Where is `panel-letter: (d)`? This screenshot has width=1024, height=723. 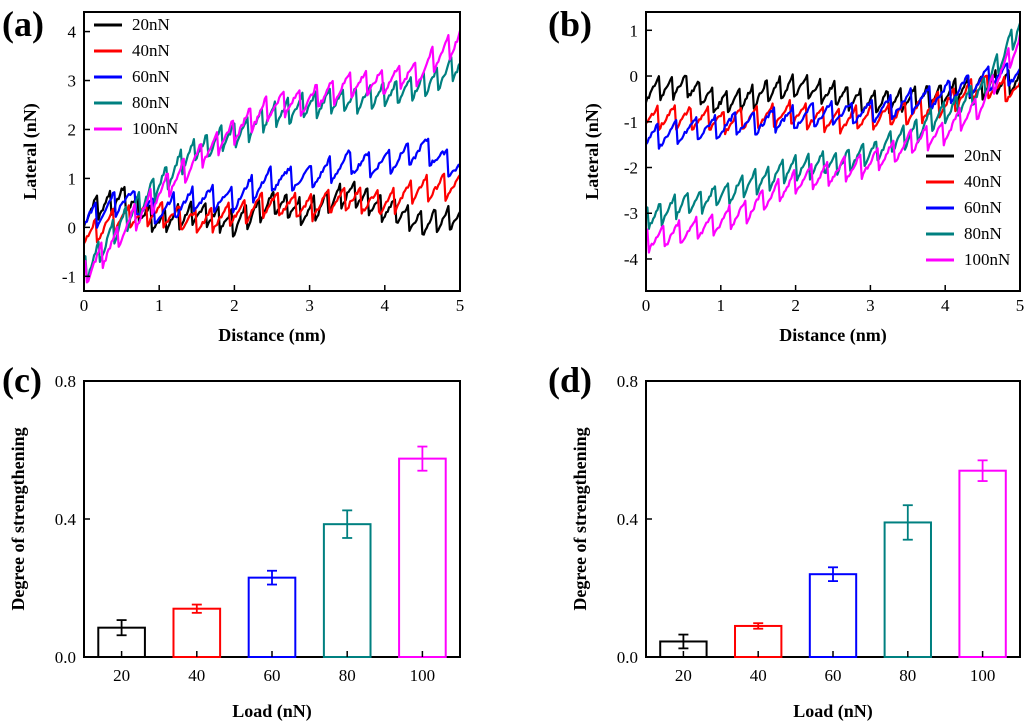
panel-letter: (d) is located at coordinates (570, 380).